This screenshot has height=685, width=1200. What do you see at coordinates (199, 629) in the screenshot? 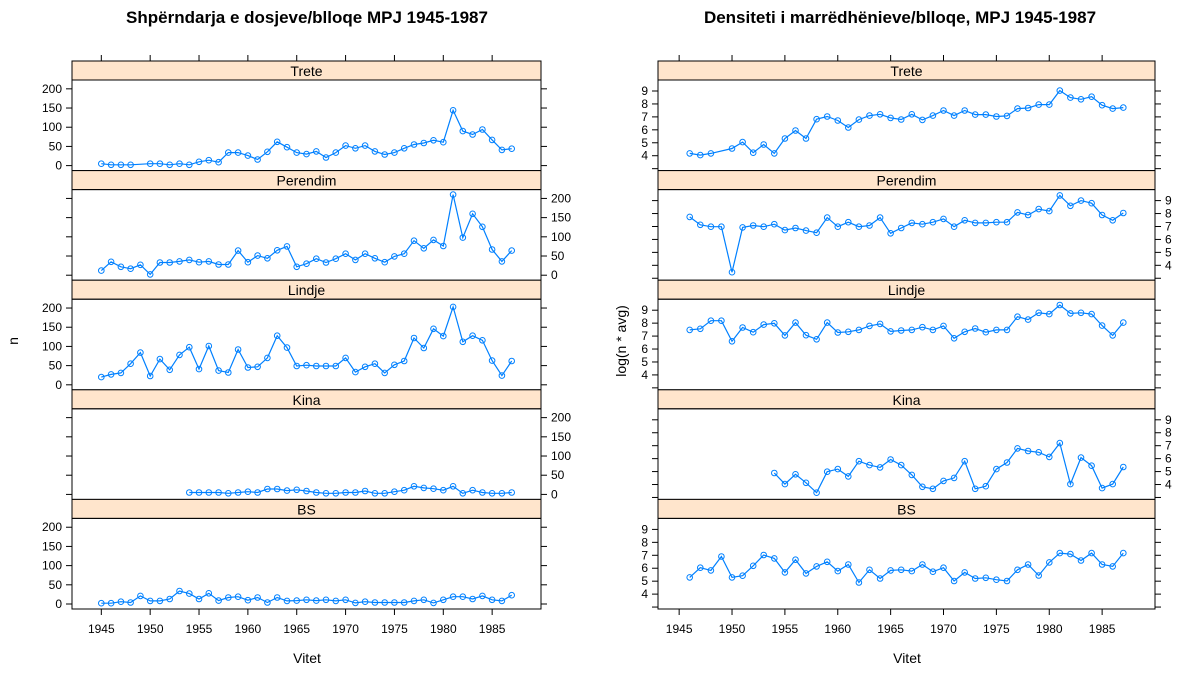
I see `x-tick-label: 1955` at bounding box center [199, 629].